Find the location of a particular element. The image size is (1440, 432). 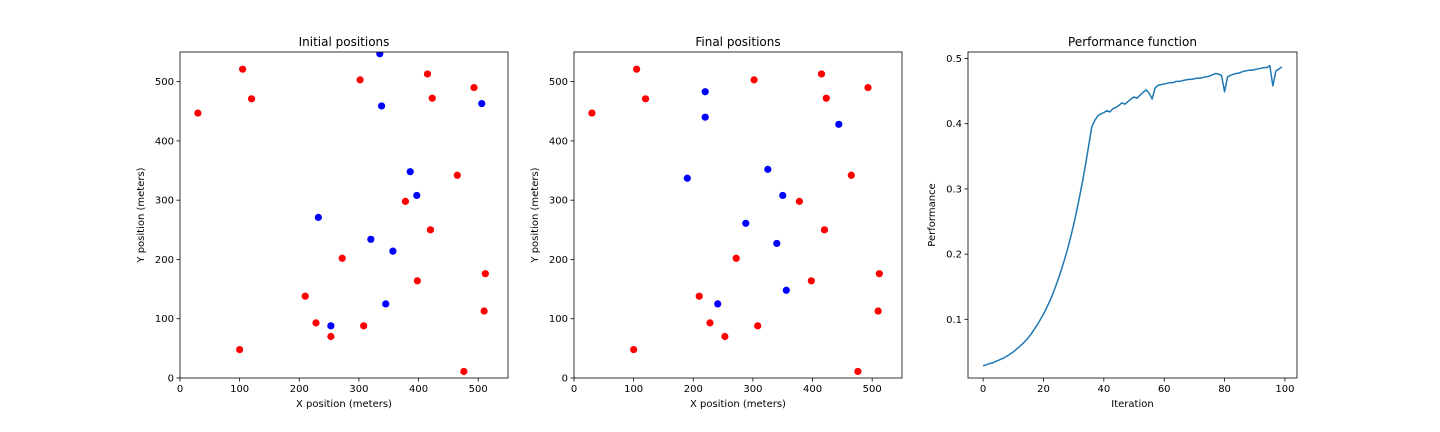

performance-line is located at coordinates (1132, 215).